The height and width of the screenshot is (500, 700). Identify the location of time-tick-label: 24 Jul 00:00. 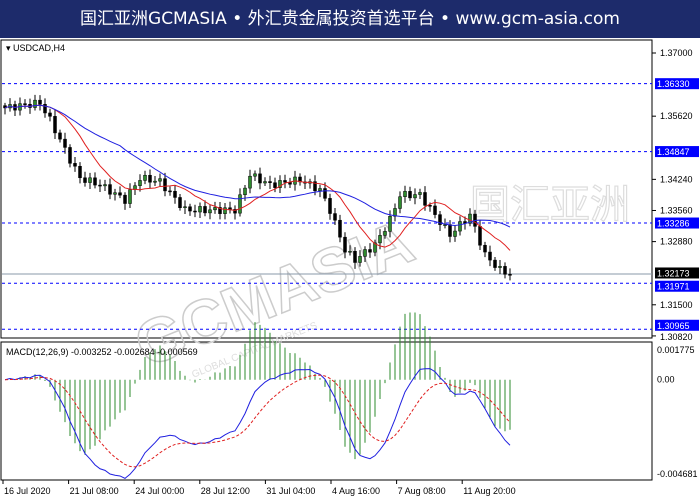
(159, 491).